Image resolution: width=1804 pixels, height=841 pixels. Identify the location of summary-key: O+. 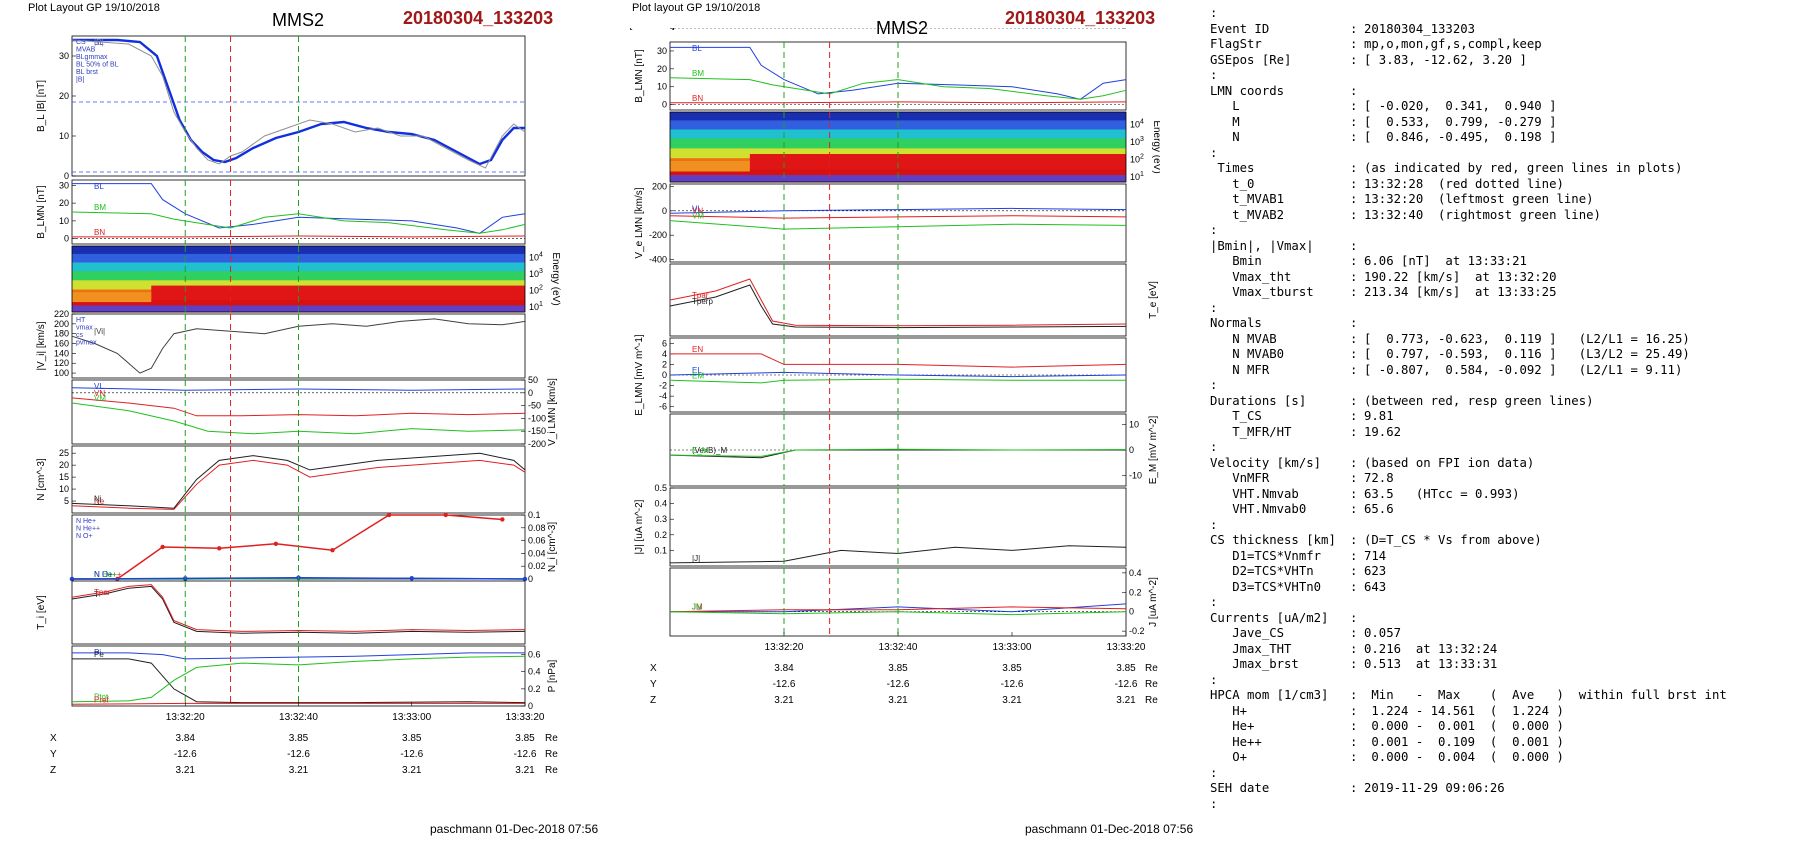
(1229, 757).